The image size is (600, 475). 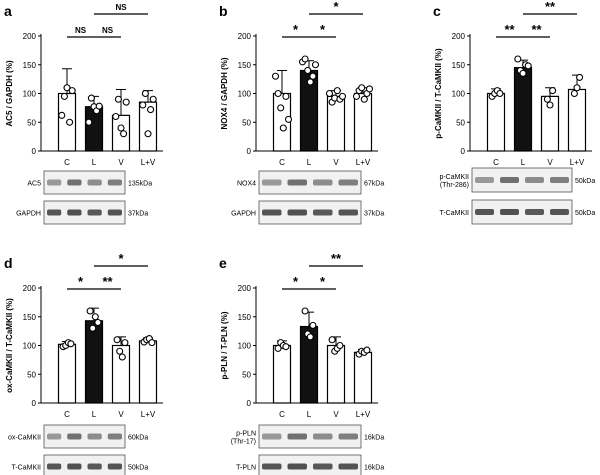 I want to click on y-axis-label: ox-CaMKII / T-CaMKII (%), so click(x=9, y=345).